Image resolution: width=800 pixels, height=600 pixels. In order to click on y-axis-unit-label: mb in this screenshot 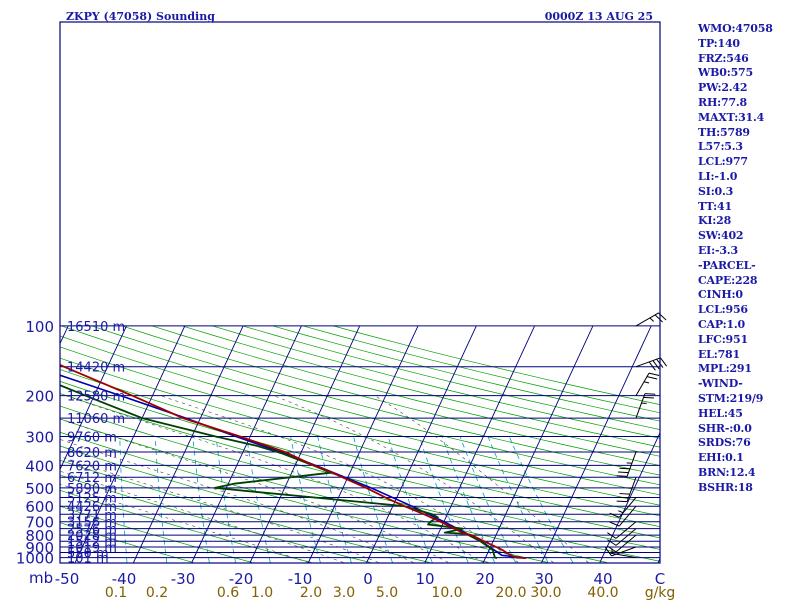, I will do `click(41, 578)`.